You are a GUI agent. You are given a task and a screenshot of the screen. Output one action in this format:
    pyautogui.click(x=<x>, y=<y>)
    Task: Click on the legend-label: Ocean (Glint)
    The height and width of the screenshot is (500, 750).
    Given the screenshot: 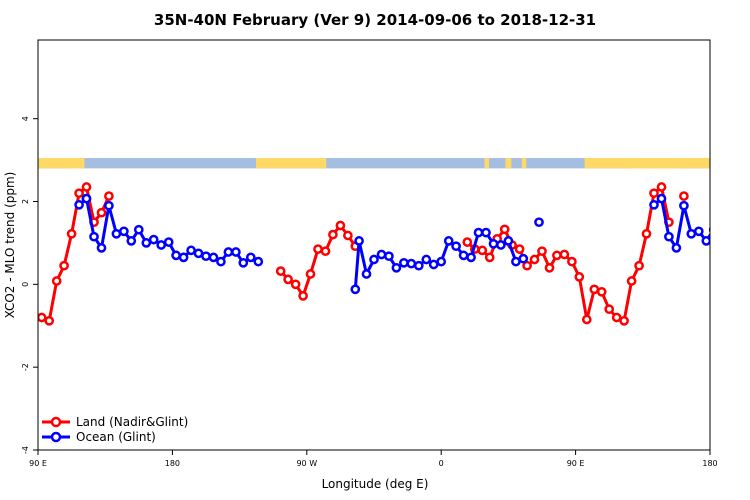 What is the action you would take?
    pyautogui.click(x=116, y=437)
    